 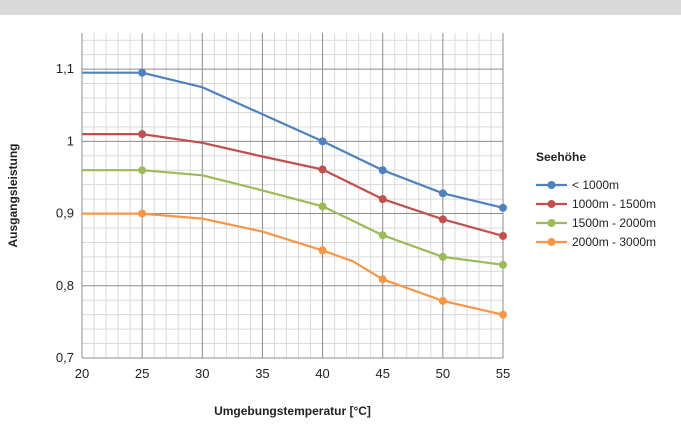 I want to click on y-tick-label: 0,8, so click(x=65, y=285).